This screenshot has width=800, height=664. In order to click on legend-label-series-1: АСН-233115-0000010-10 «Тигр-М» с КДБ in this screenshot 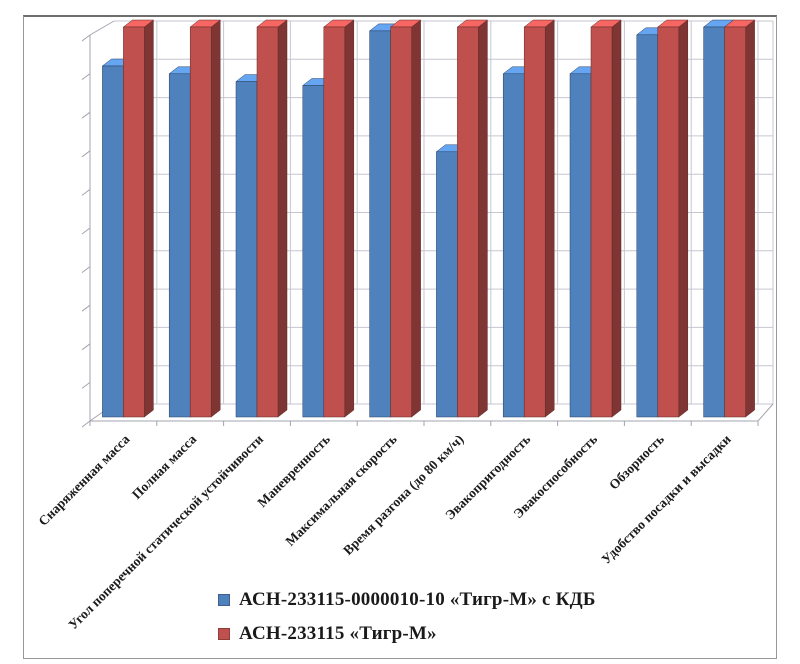, I will do `click(417, 599)`.